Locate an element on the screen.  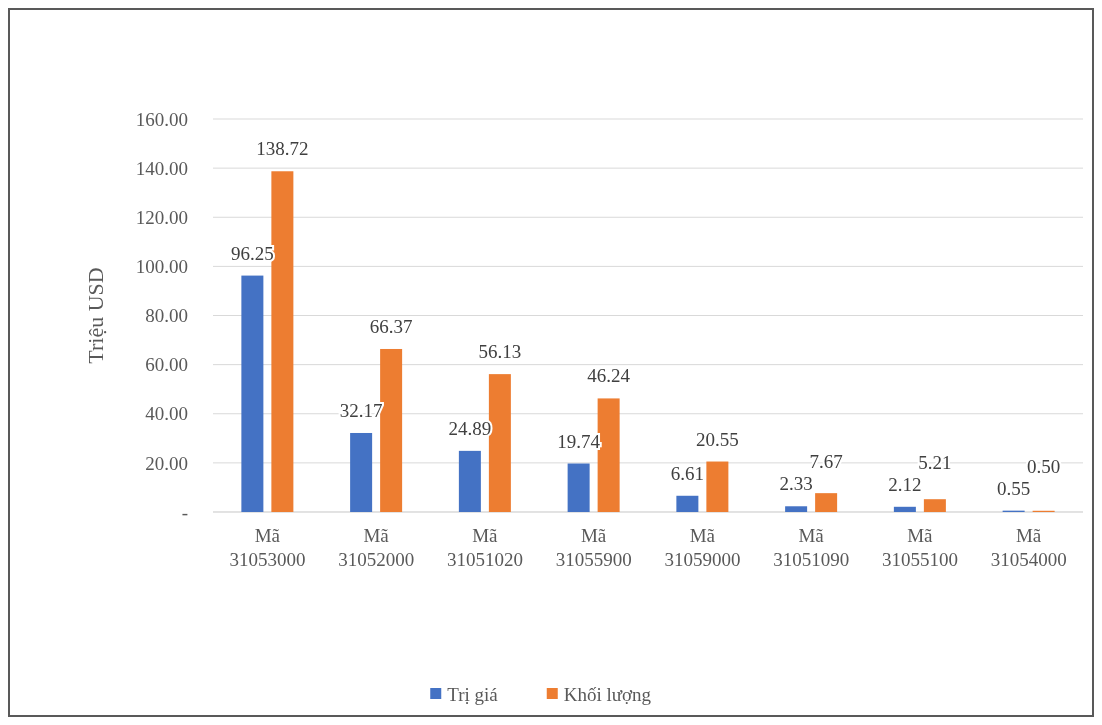
y-tick-label: 100.00 is located at coordinates (161, 267).